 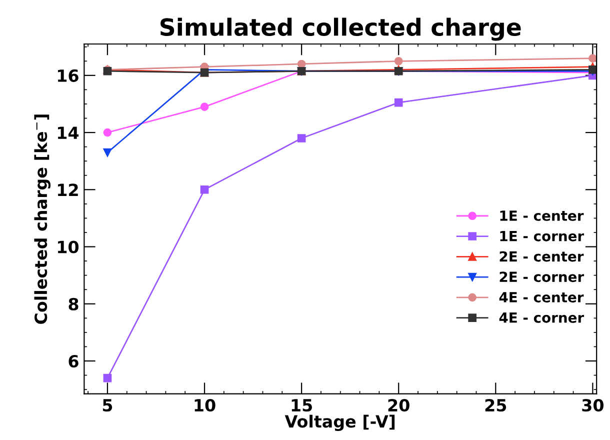 What do you see at coordinates (340, 29) in the screenshot?
I see `chart-title: Simulated collected charge` at bounding box center [340, 29].